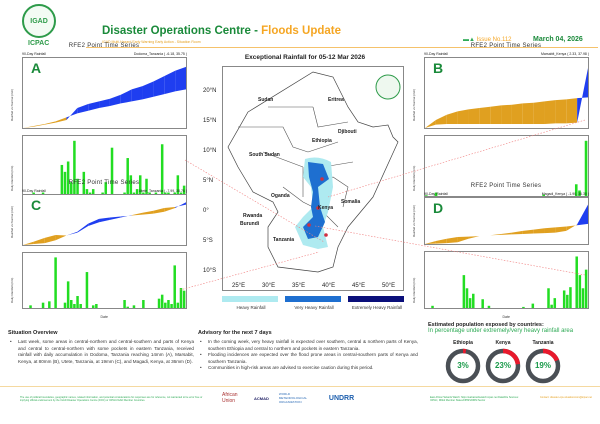  Describe the element at coordinates (564, 54) in the screenshot. I see `station-label: Marsabit_Kenya ( 2.33, 37.98 )` at that location.